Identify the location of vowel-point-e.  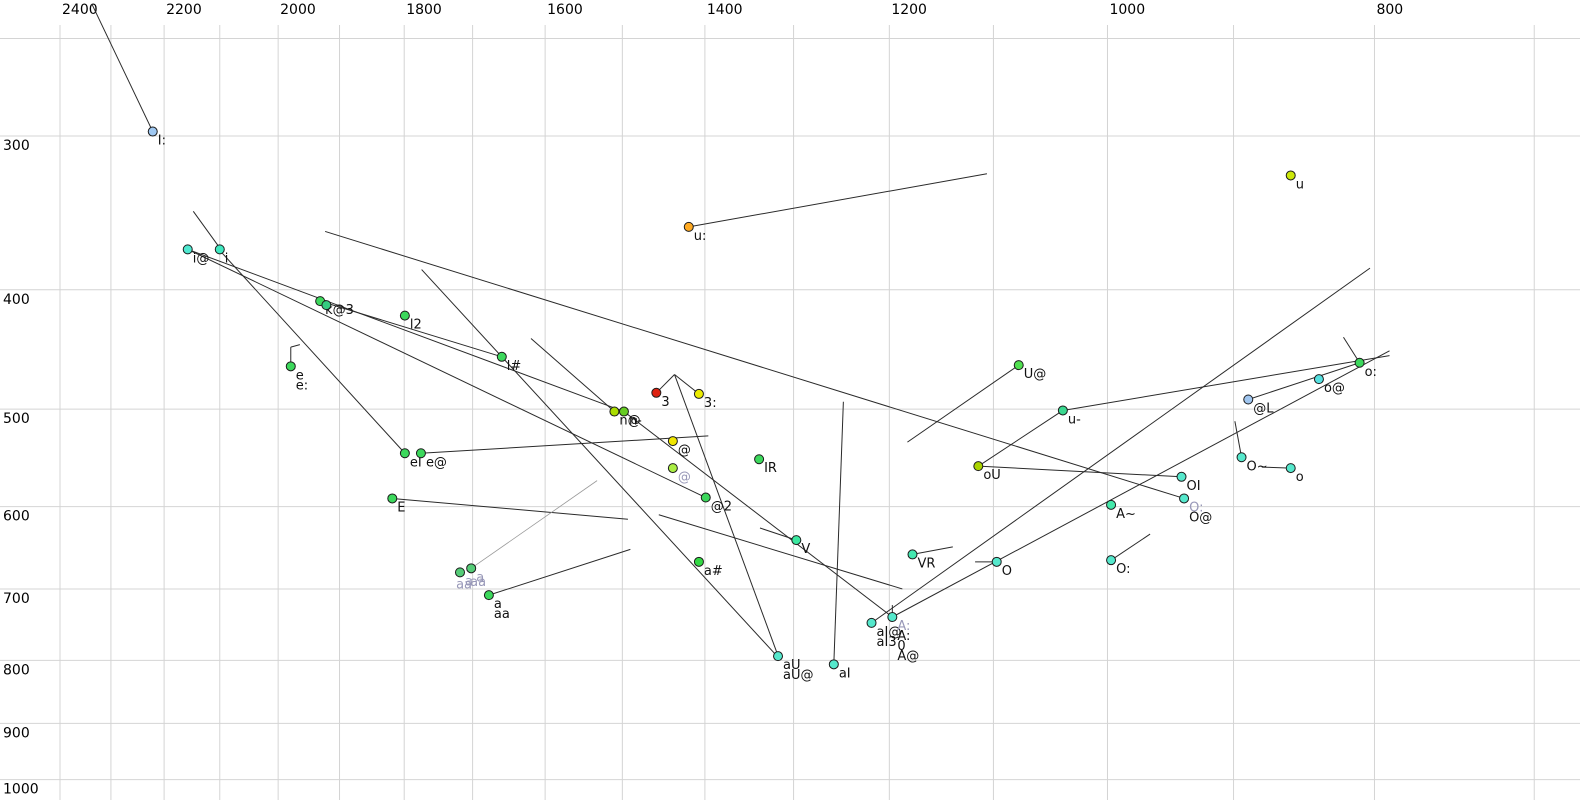
(290, 366).